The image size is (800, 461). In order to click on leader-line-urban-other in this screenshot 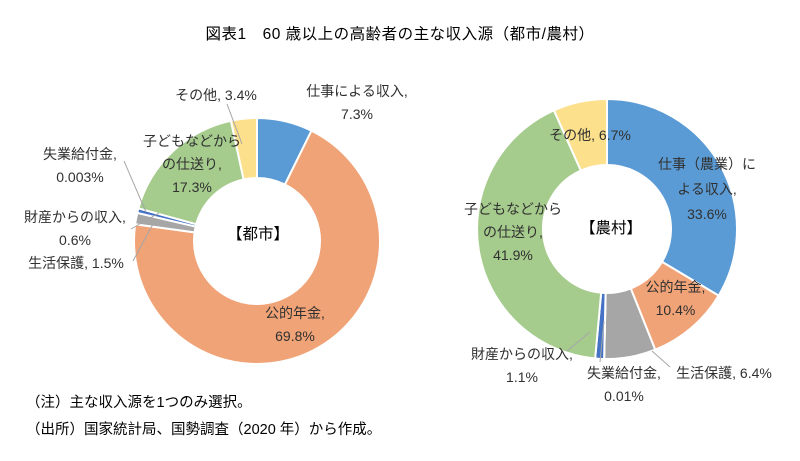, I will do `click(234, 124)`.